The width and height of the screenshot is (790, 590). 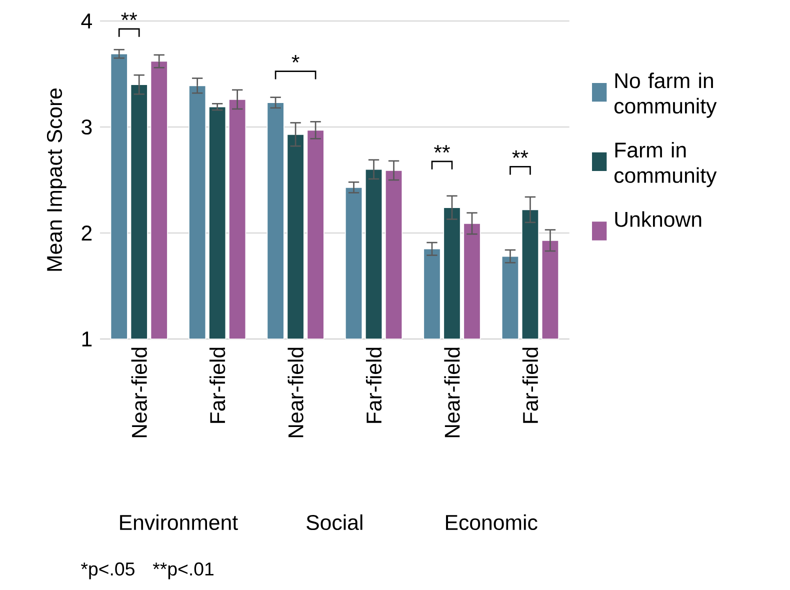 What do you see at coordinates (492, 522) in the screenshot?
I see `text: Economic` at bounding box center [492, 522].